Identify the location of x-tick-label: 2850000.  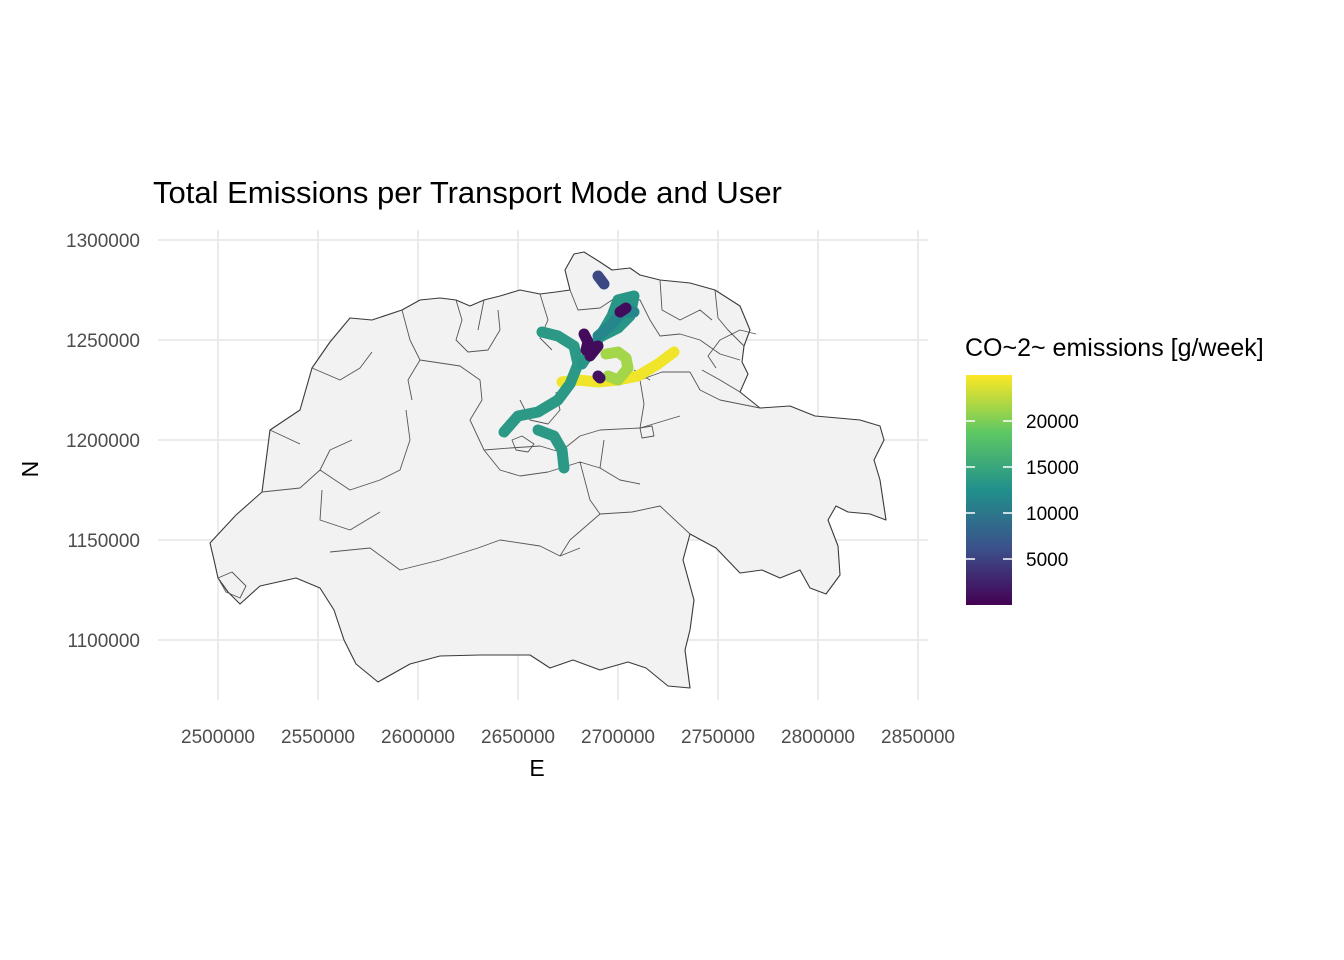
(918, 737).